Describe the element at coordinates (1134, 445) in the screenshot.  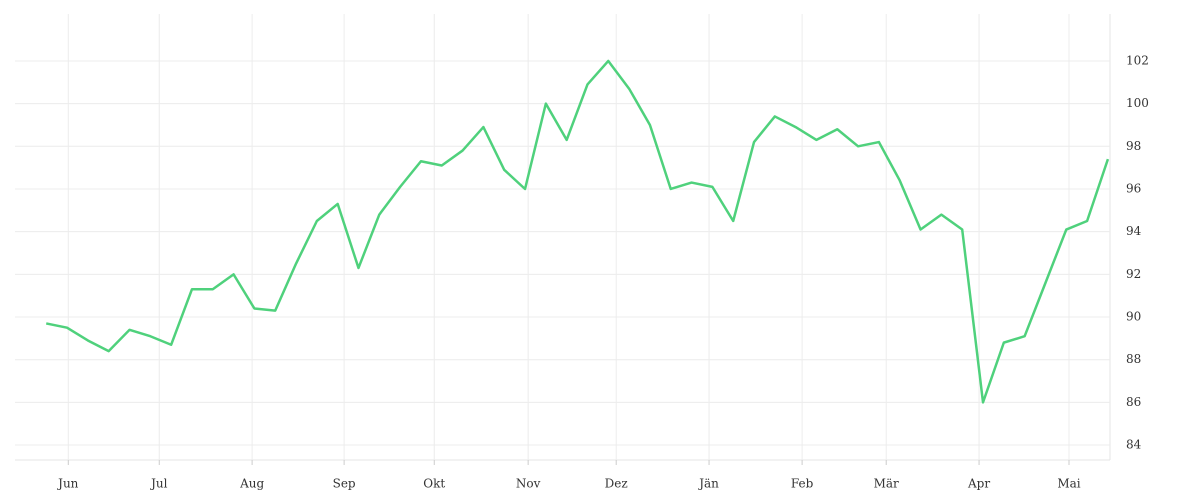
I see `y-tick-label: 84` at that location.